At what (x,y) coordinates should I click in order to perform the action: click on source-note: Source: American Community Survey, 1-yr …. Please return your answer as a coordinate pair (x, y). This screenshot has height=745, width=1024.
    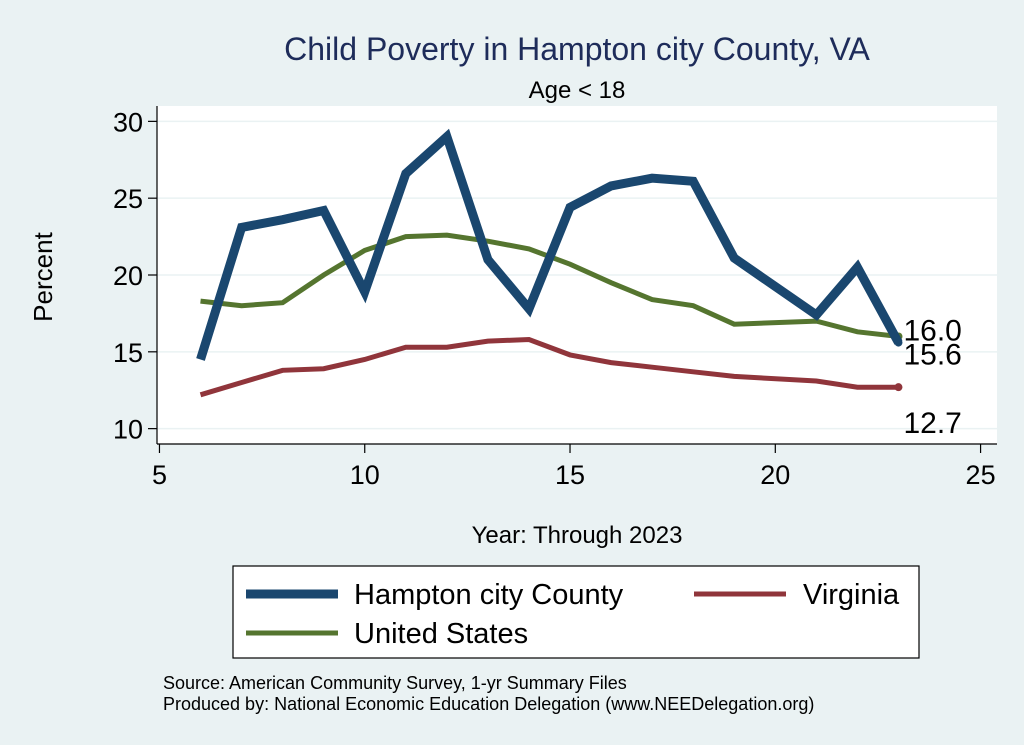
    Looking at the image, I should click on (395, 683).